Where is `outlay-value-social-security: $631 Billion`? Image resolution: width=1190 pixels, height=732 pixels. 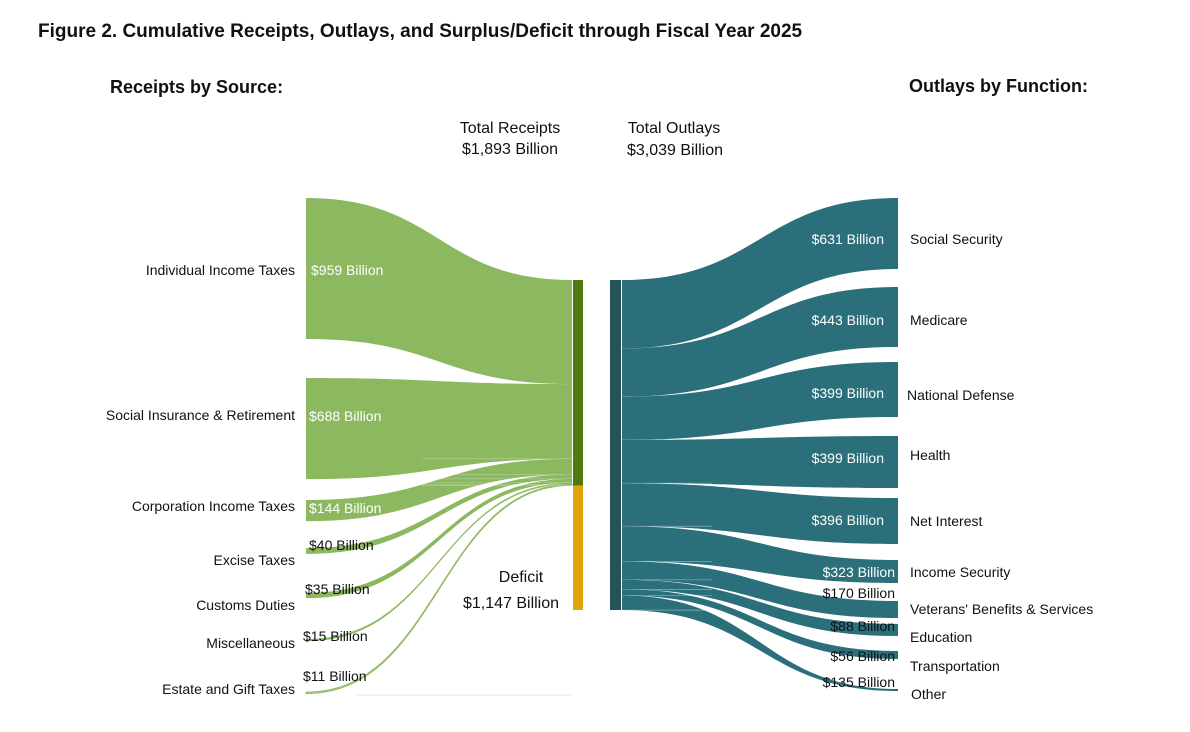
outlay-value-social-security: $631 Billion is located at coordinates (848, 239).